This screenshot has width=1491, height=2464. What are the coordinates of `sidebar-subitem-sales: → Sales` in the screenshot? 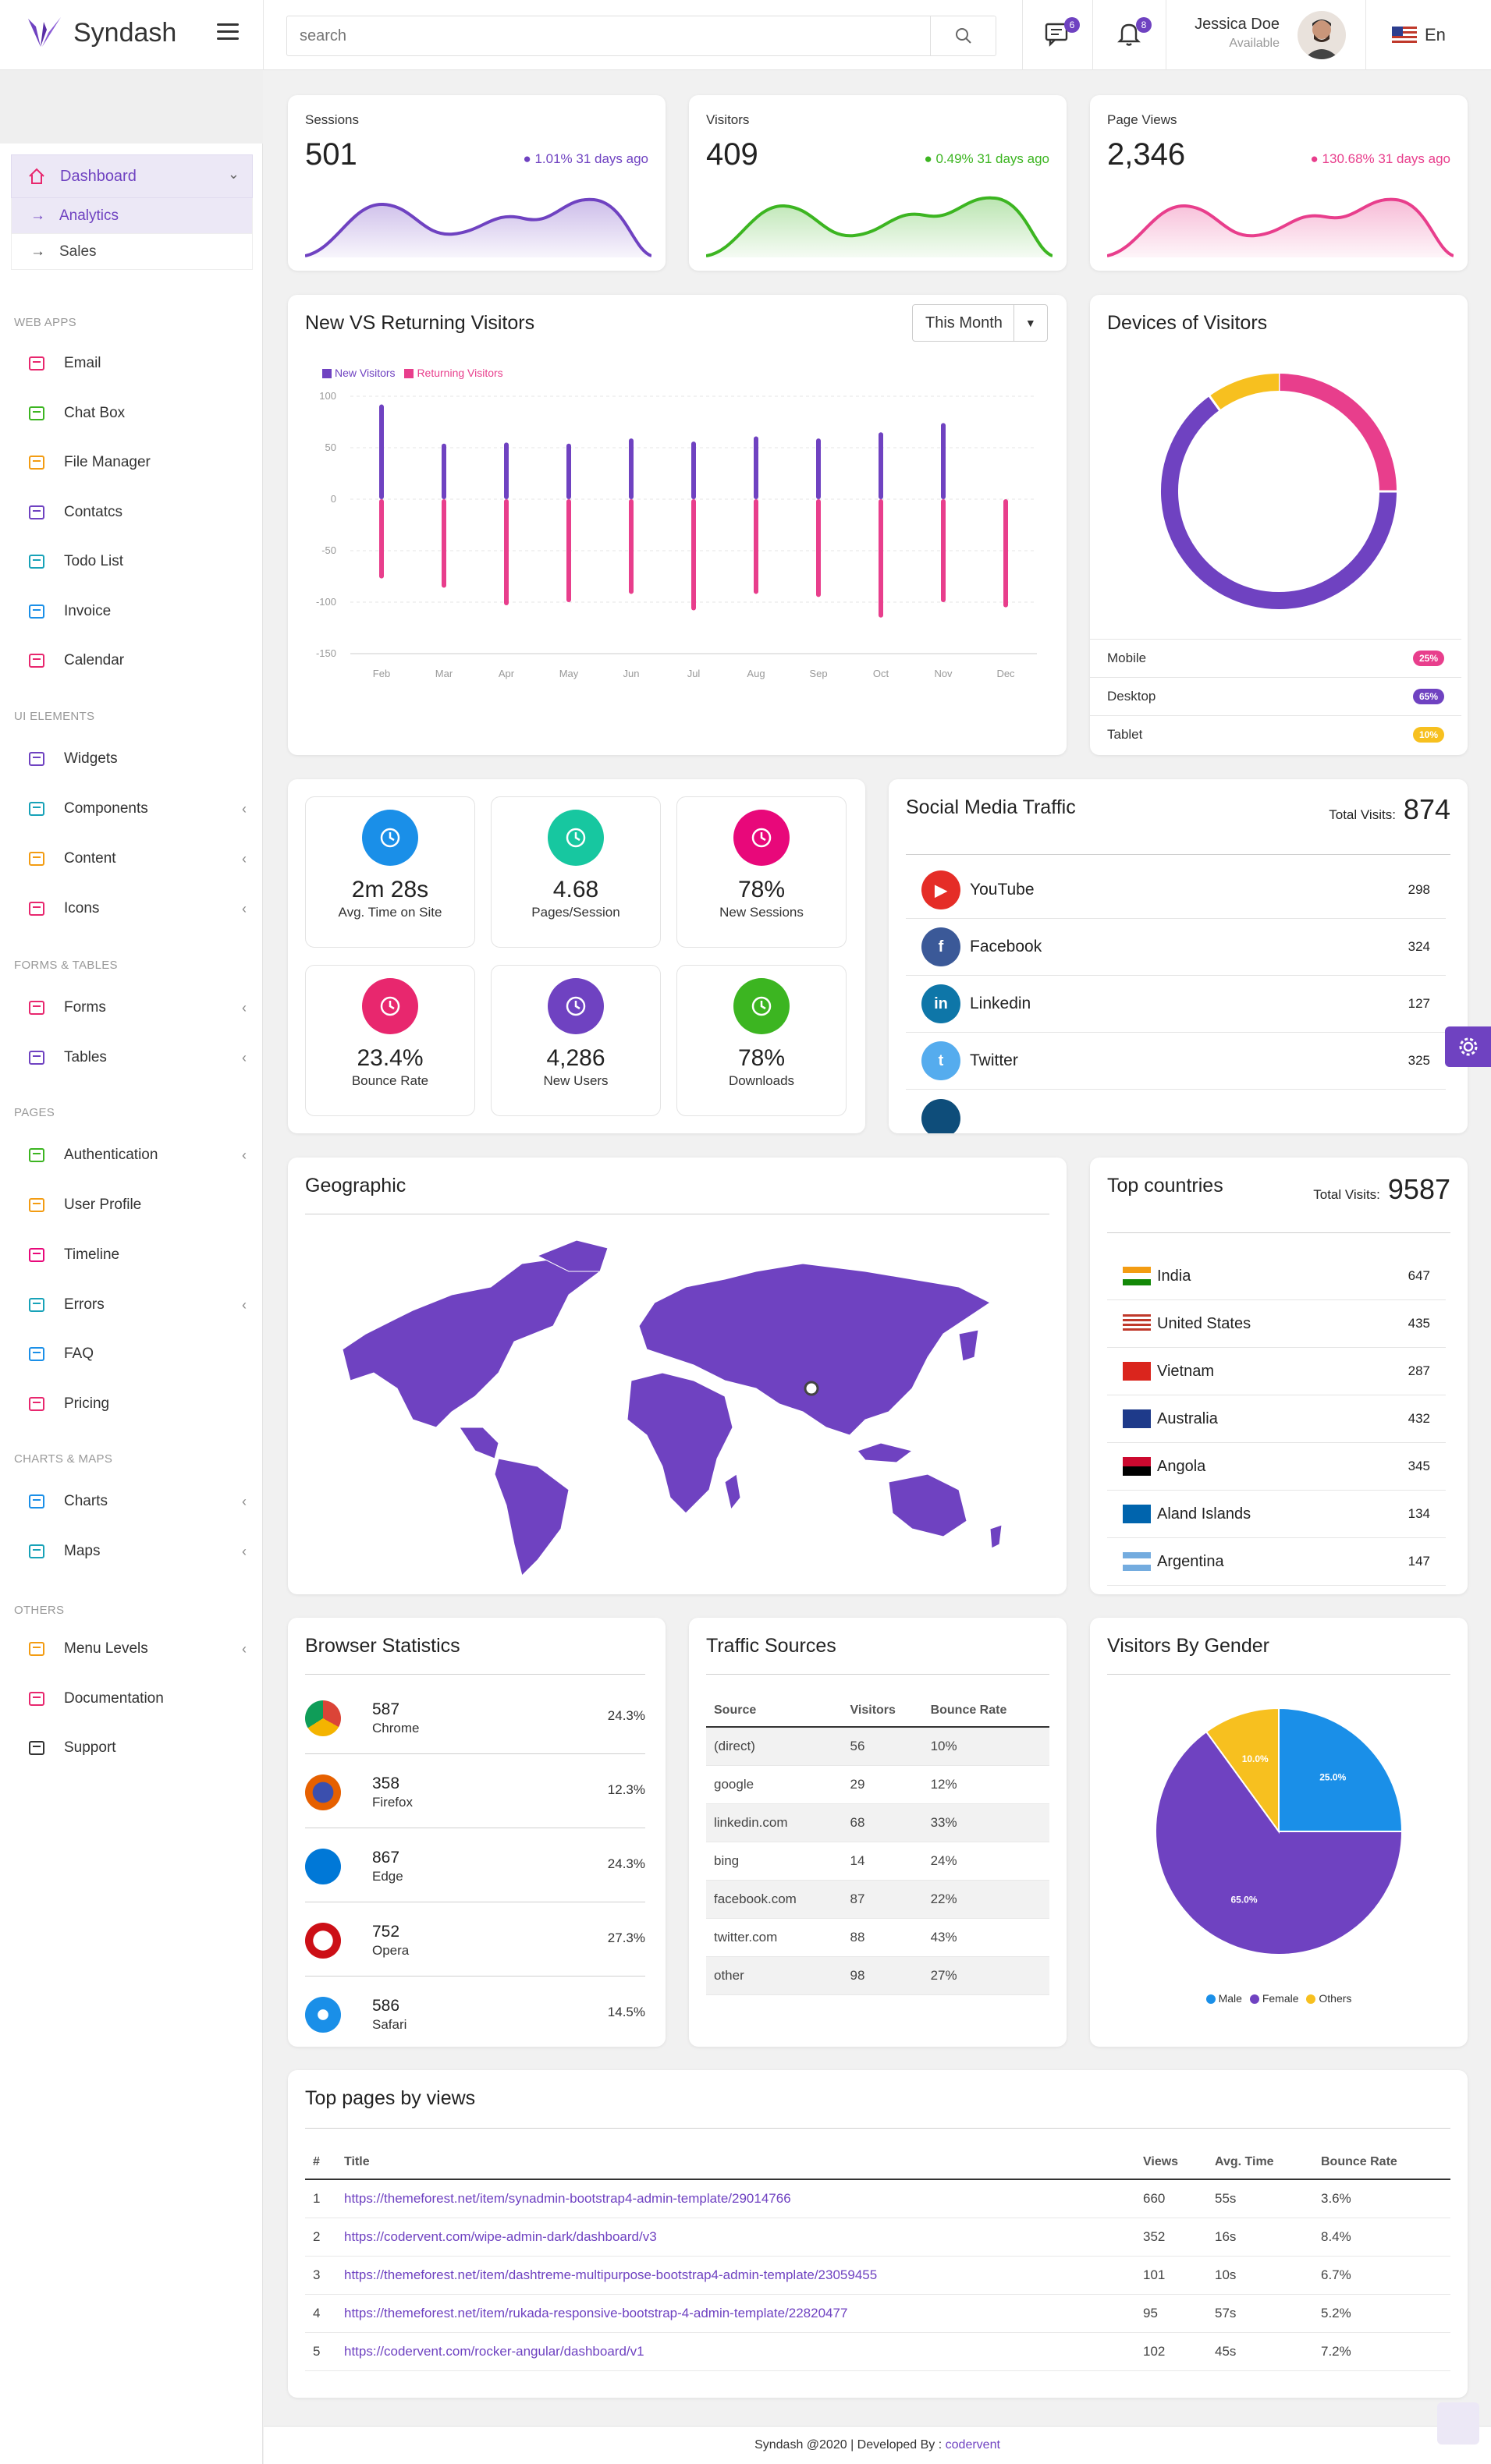 It's located at (132, 252).